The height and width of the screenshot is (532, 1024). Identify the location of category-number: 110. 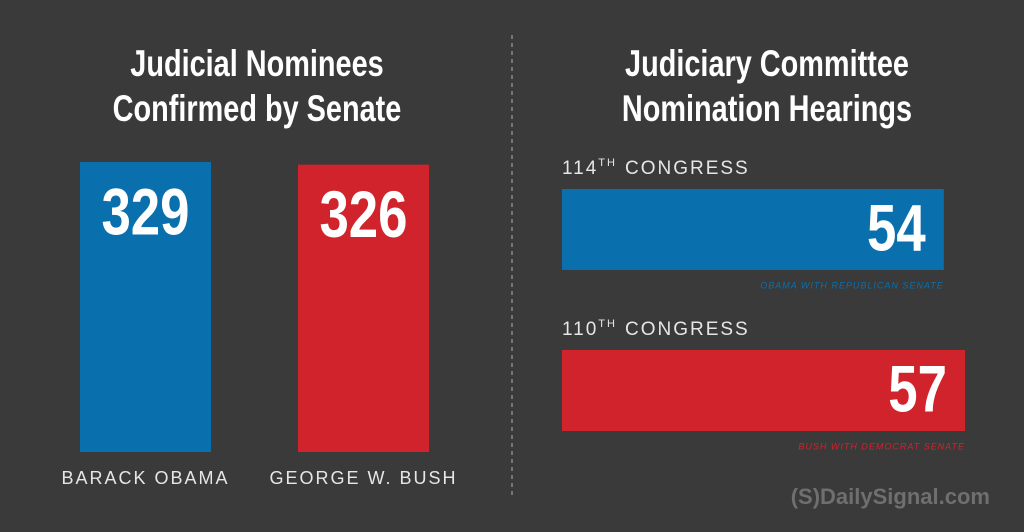
(580, 329).